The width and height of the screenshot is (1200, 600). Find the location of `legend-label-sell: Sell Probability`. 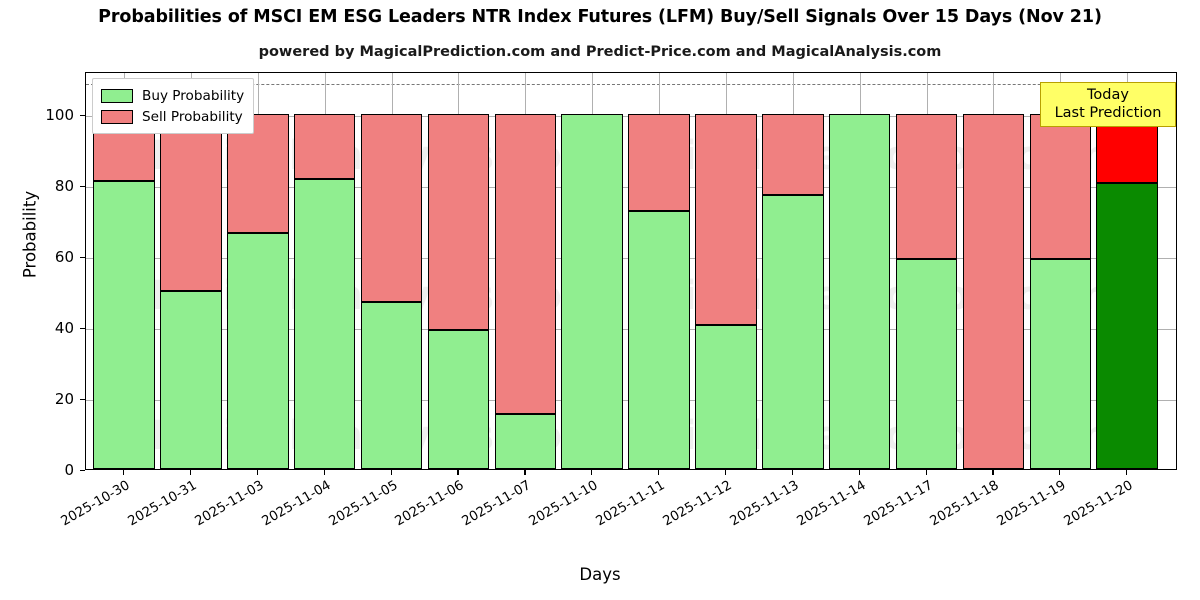

legend-label-sell: Sell Probability is located at coordinates (192, 116).